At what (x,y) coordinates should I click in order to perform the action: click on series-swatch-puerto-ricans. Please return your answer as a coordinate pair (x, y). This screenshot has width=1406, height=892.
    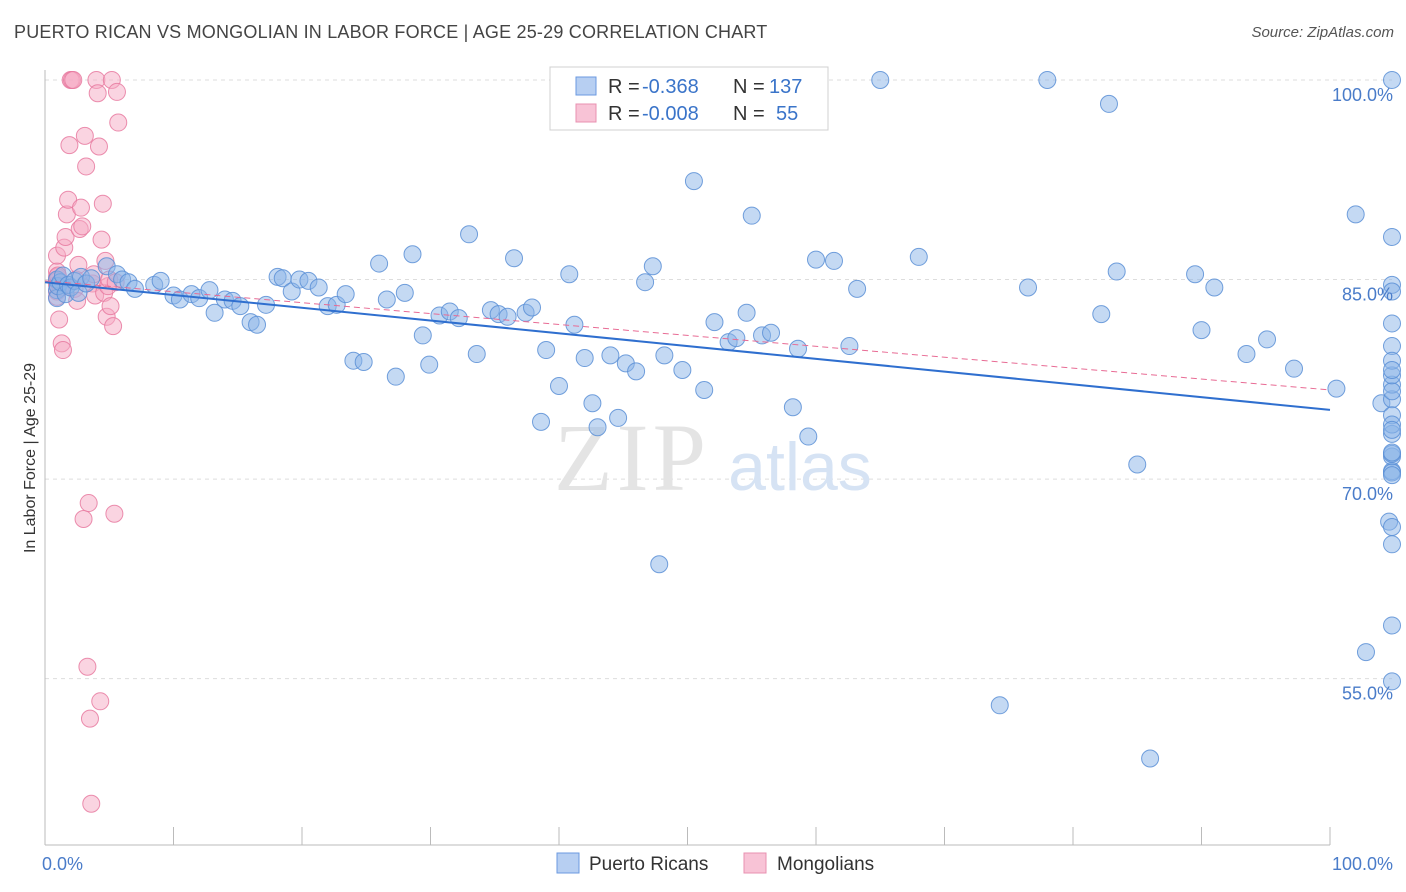
    Looking at the image, I should click on (568, 863).